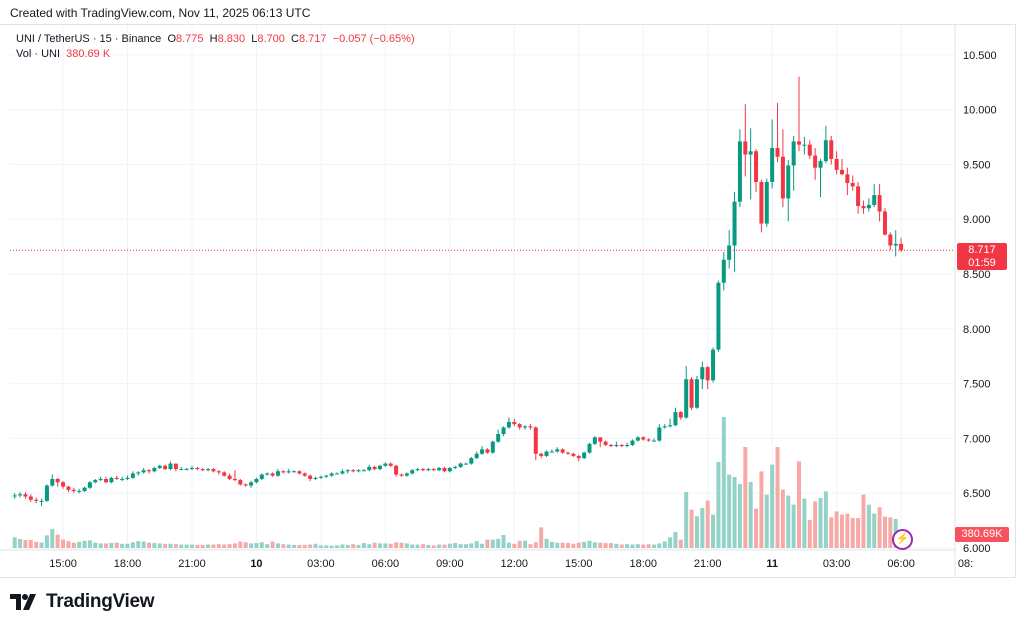 Image resolution: width=1024 pixels, height=629 pixels. I want to click on high-value: 8.830, so click(231, 39).